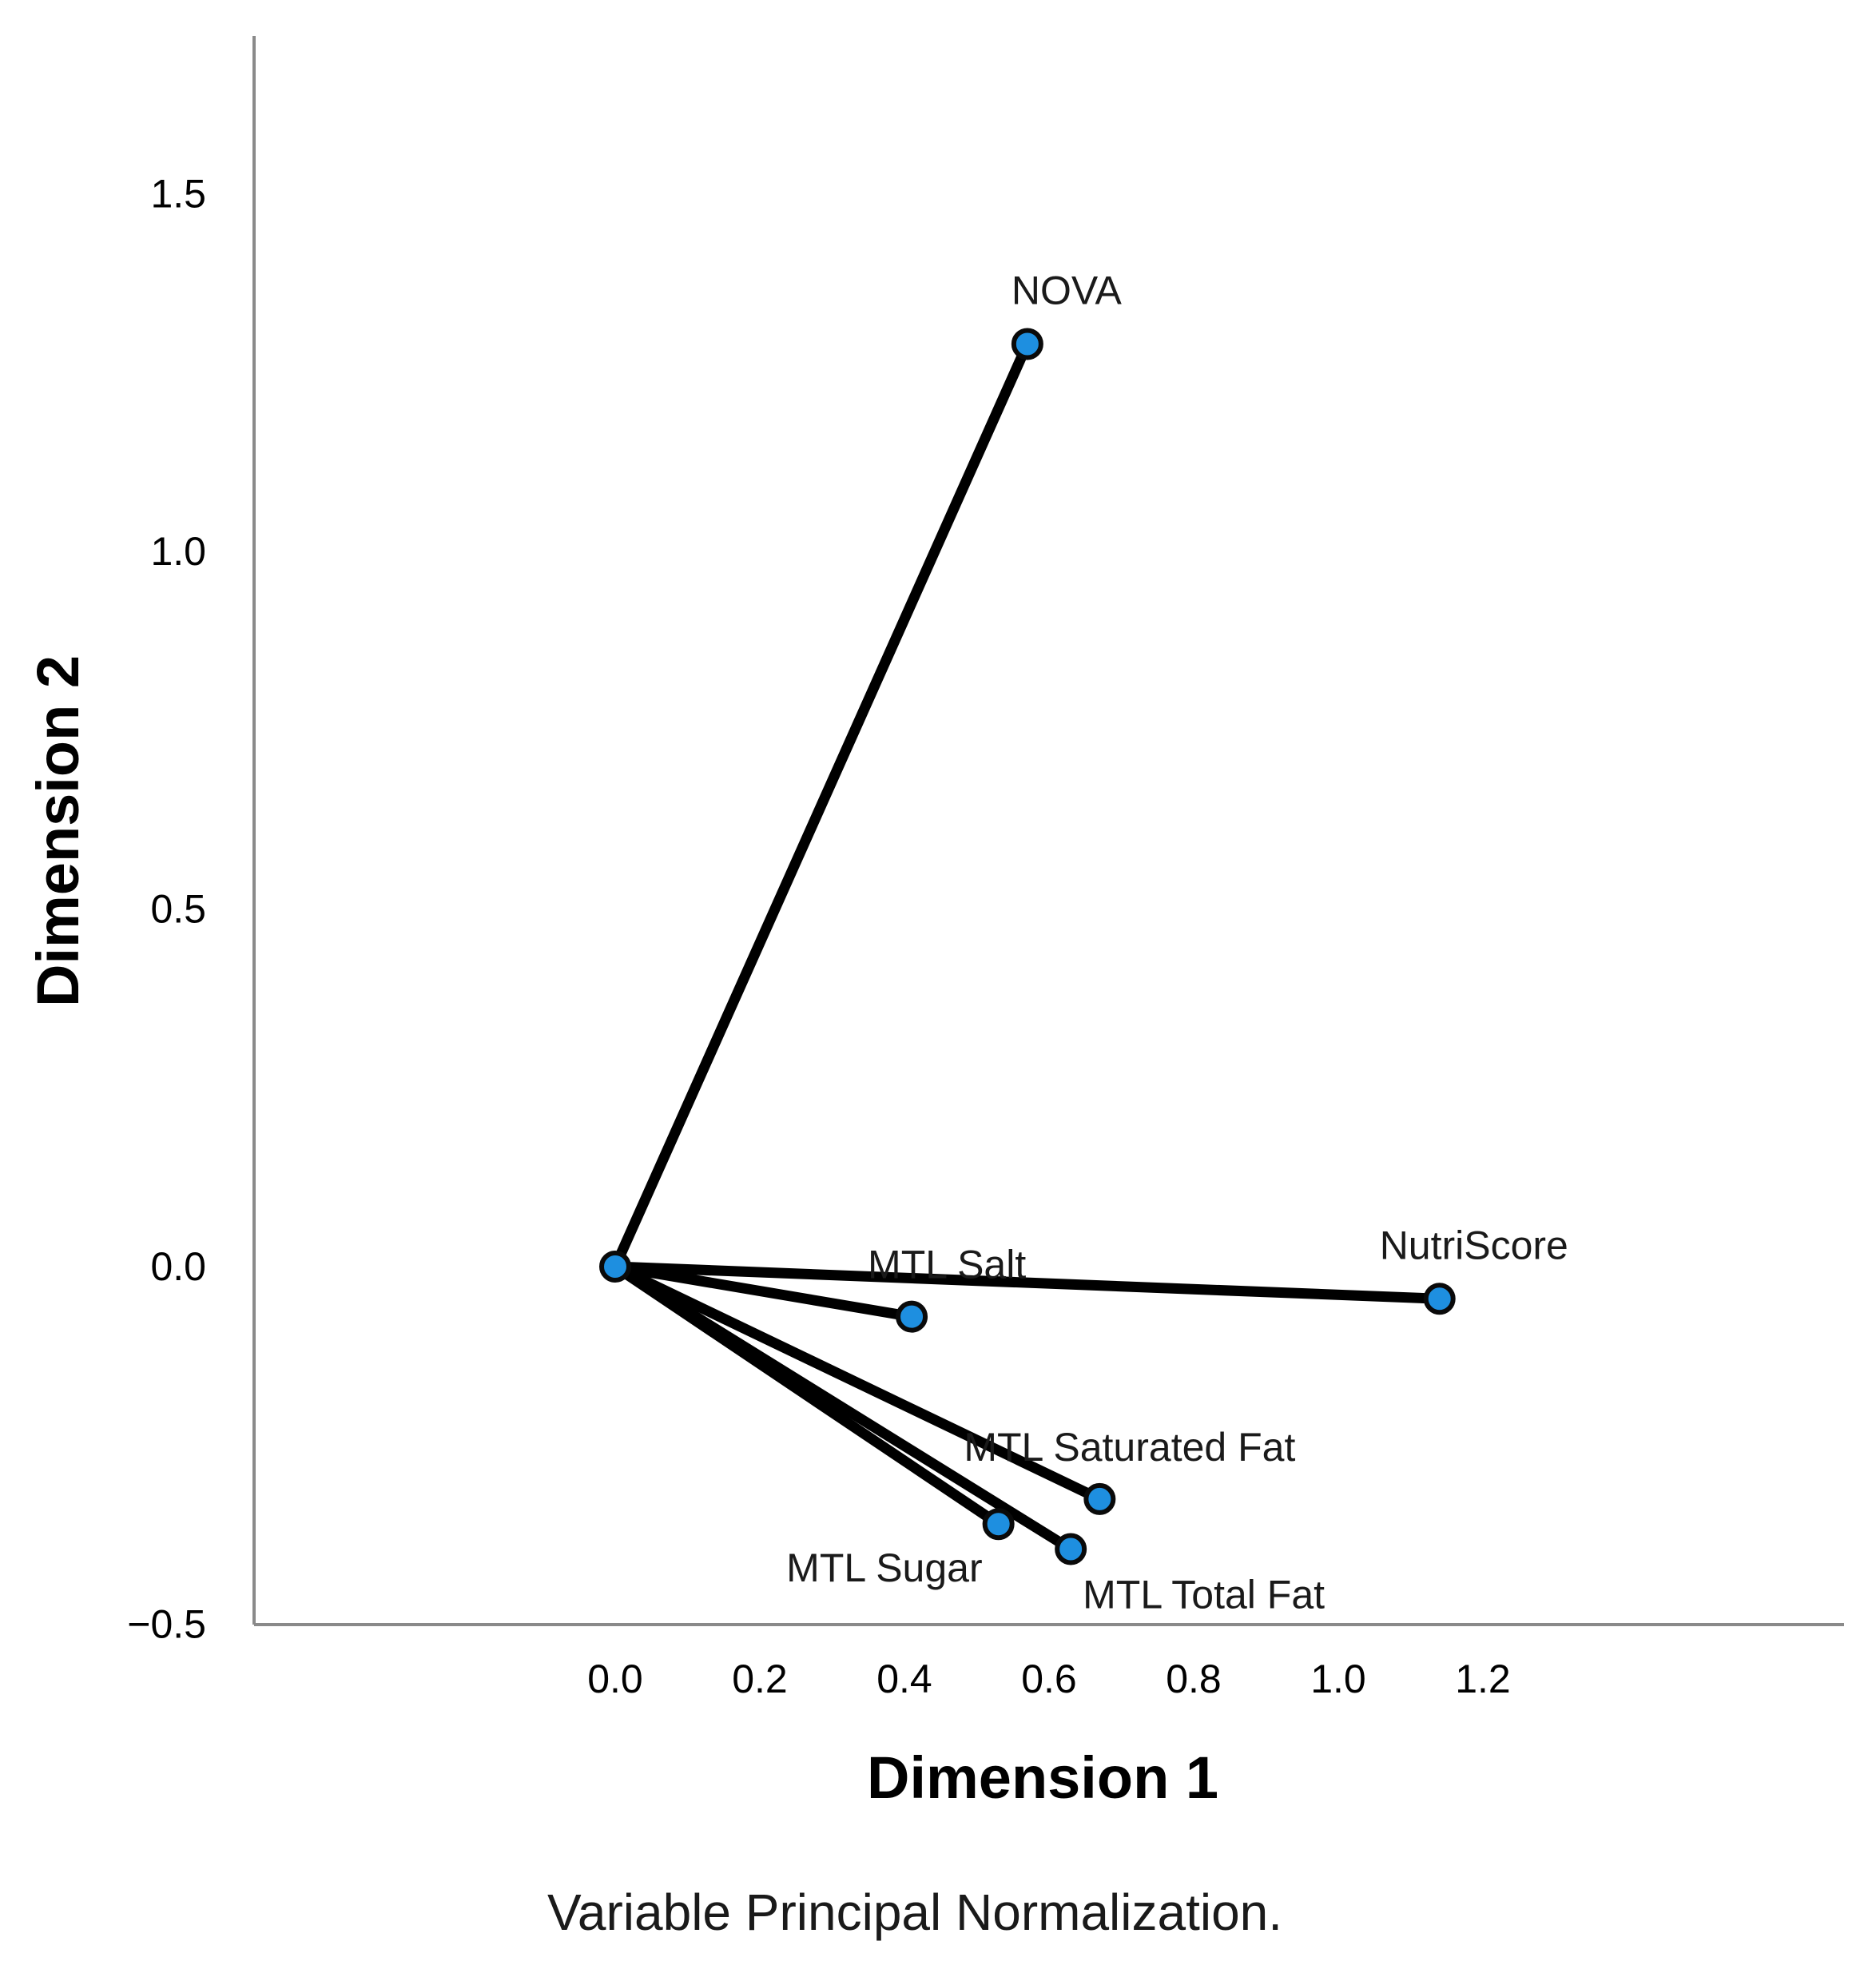  What do you see at coordinates (178, 909) in the screenshot?
I see `y-tick-label: 0.5` at bounding box center [178, 909].